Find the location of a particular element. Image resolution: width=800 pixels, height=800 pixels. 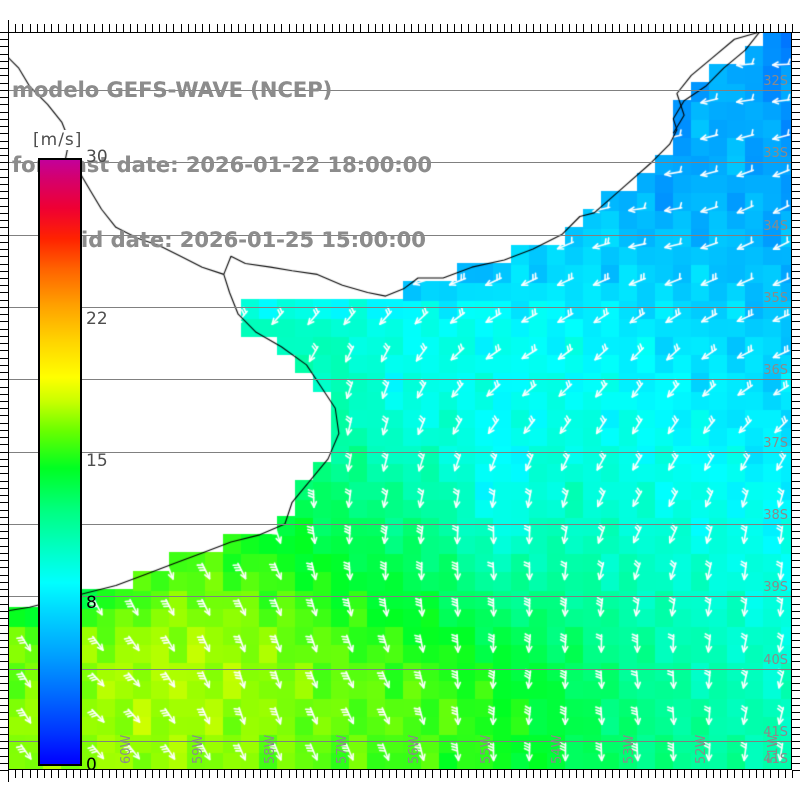

title-line-valid-date: valid date: 2026-01-25 15:00:00 is located at coordinates (236, 240).